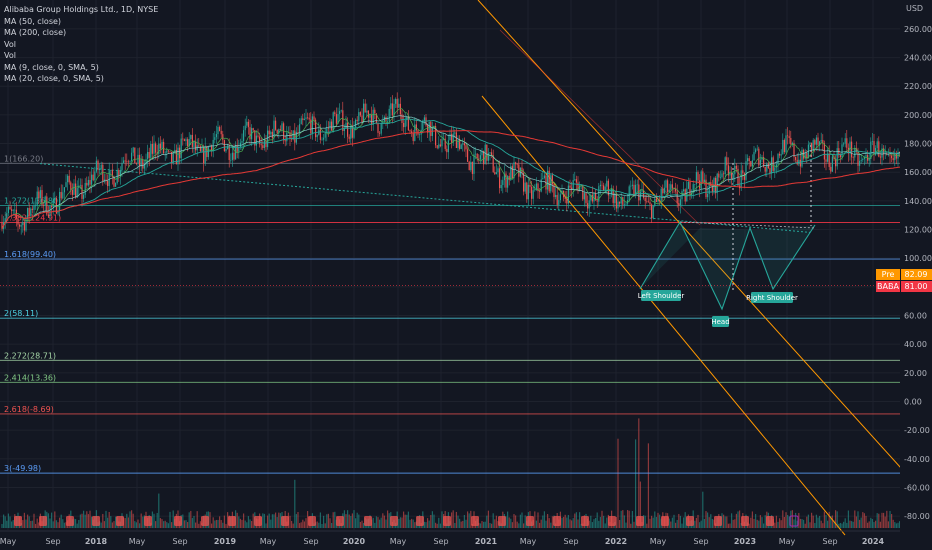  I want to click on indicator-ma20-sma: MA (20, close, 0, SMA, 5), so click(54, 78).